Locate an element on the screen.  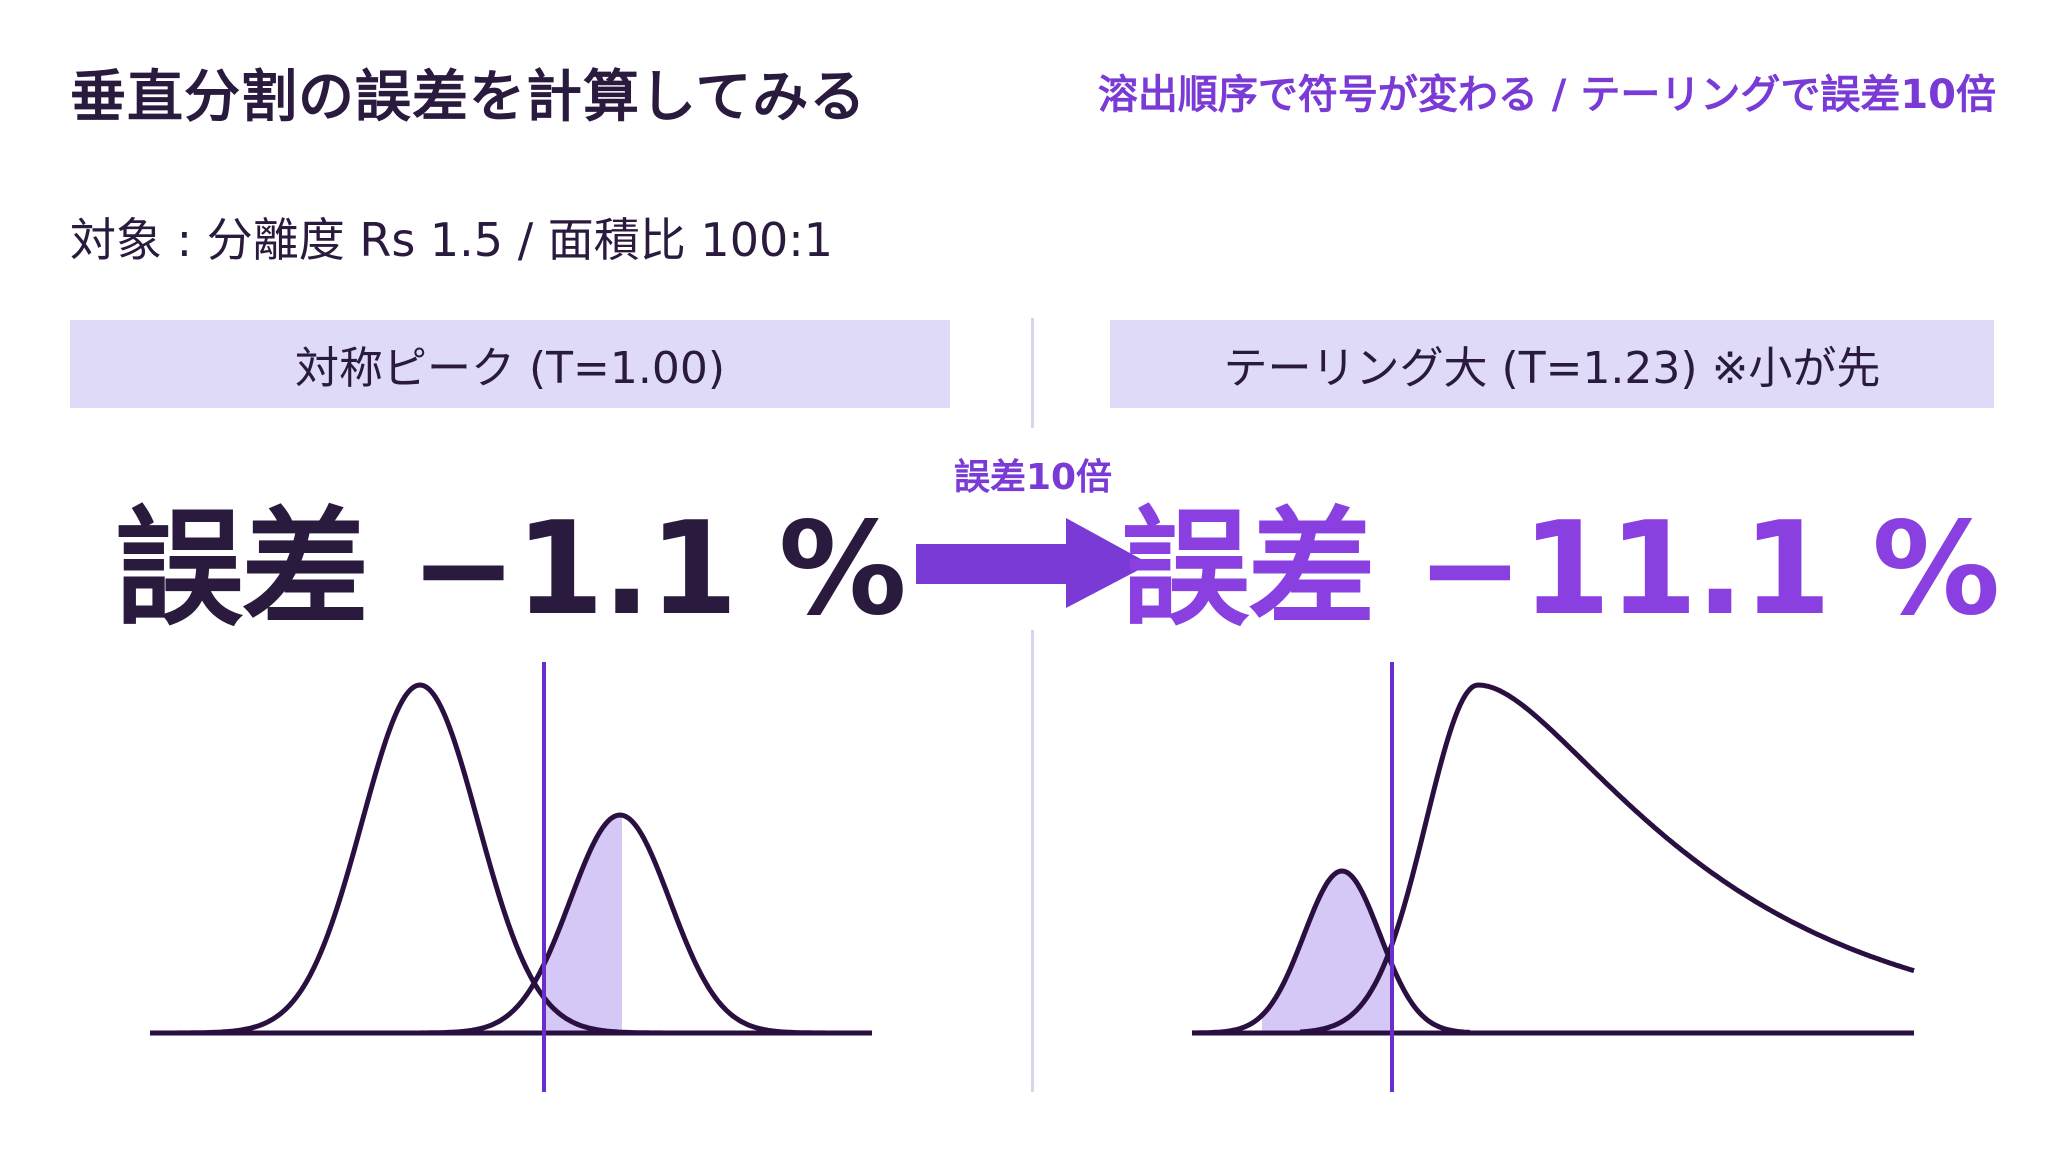
right-panel-header-label: テーリング大 (T=1.23) ※小が先 is located at coordinates (1552, 368).